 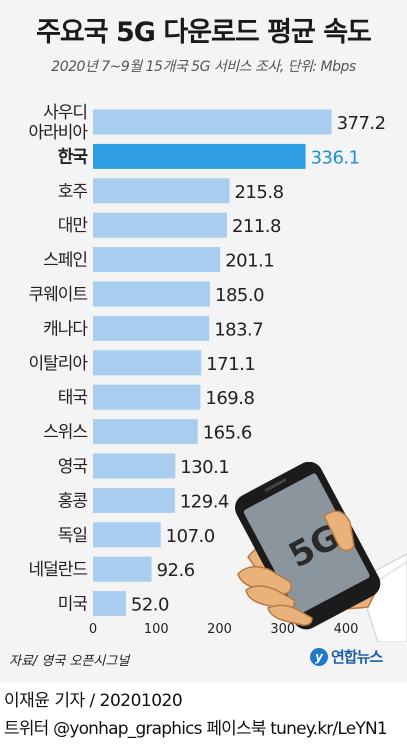 I want to click on value-label: 52.0, so click(x=150, y=605).